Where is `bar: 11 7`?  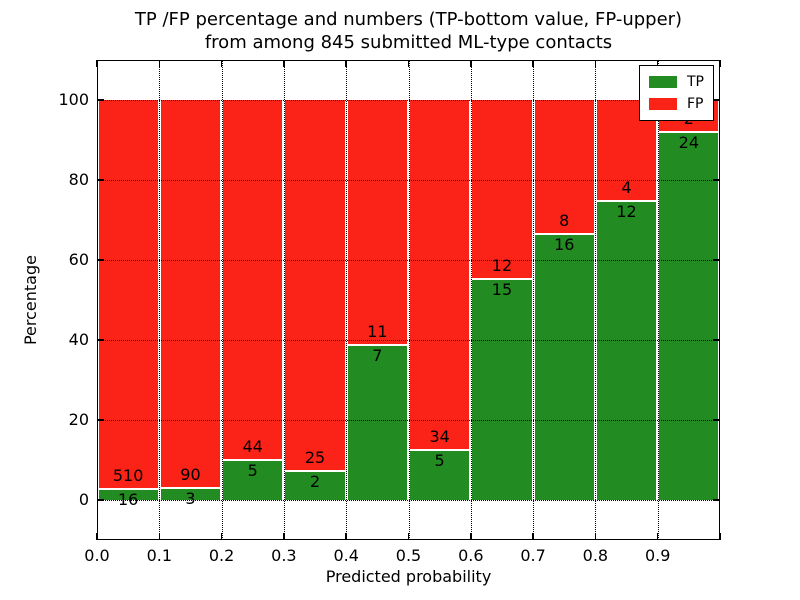 bar: 11 7 is located at coordinates (377, 300).